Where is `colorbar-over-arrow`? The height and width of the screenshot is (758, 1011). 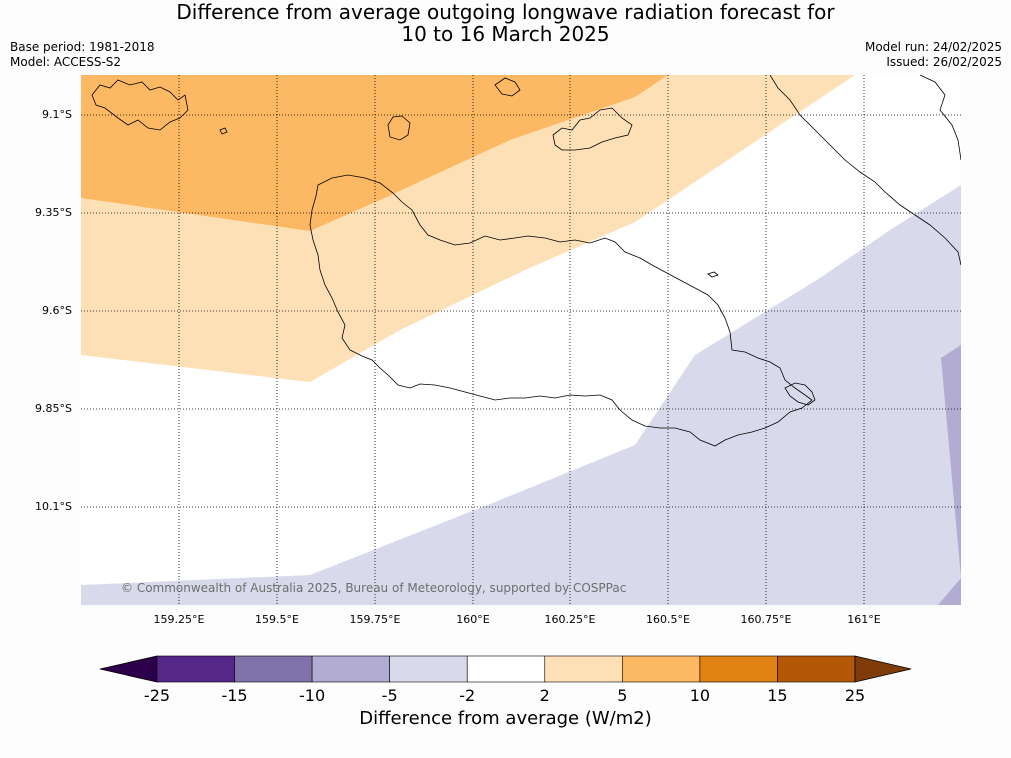
colorbar-over-arrow is located at coordinates (883, 669).